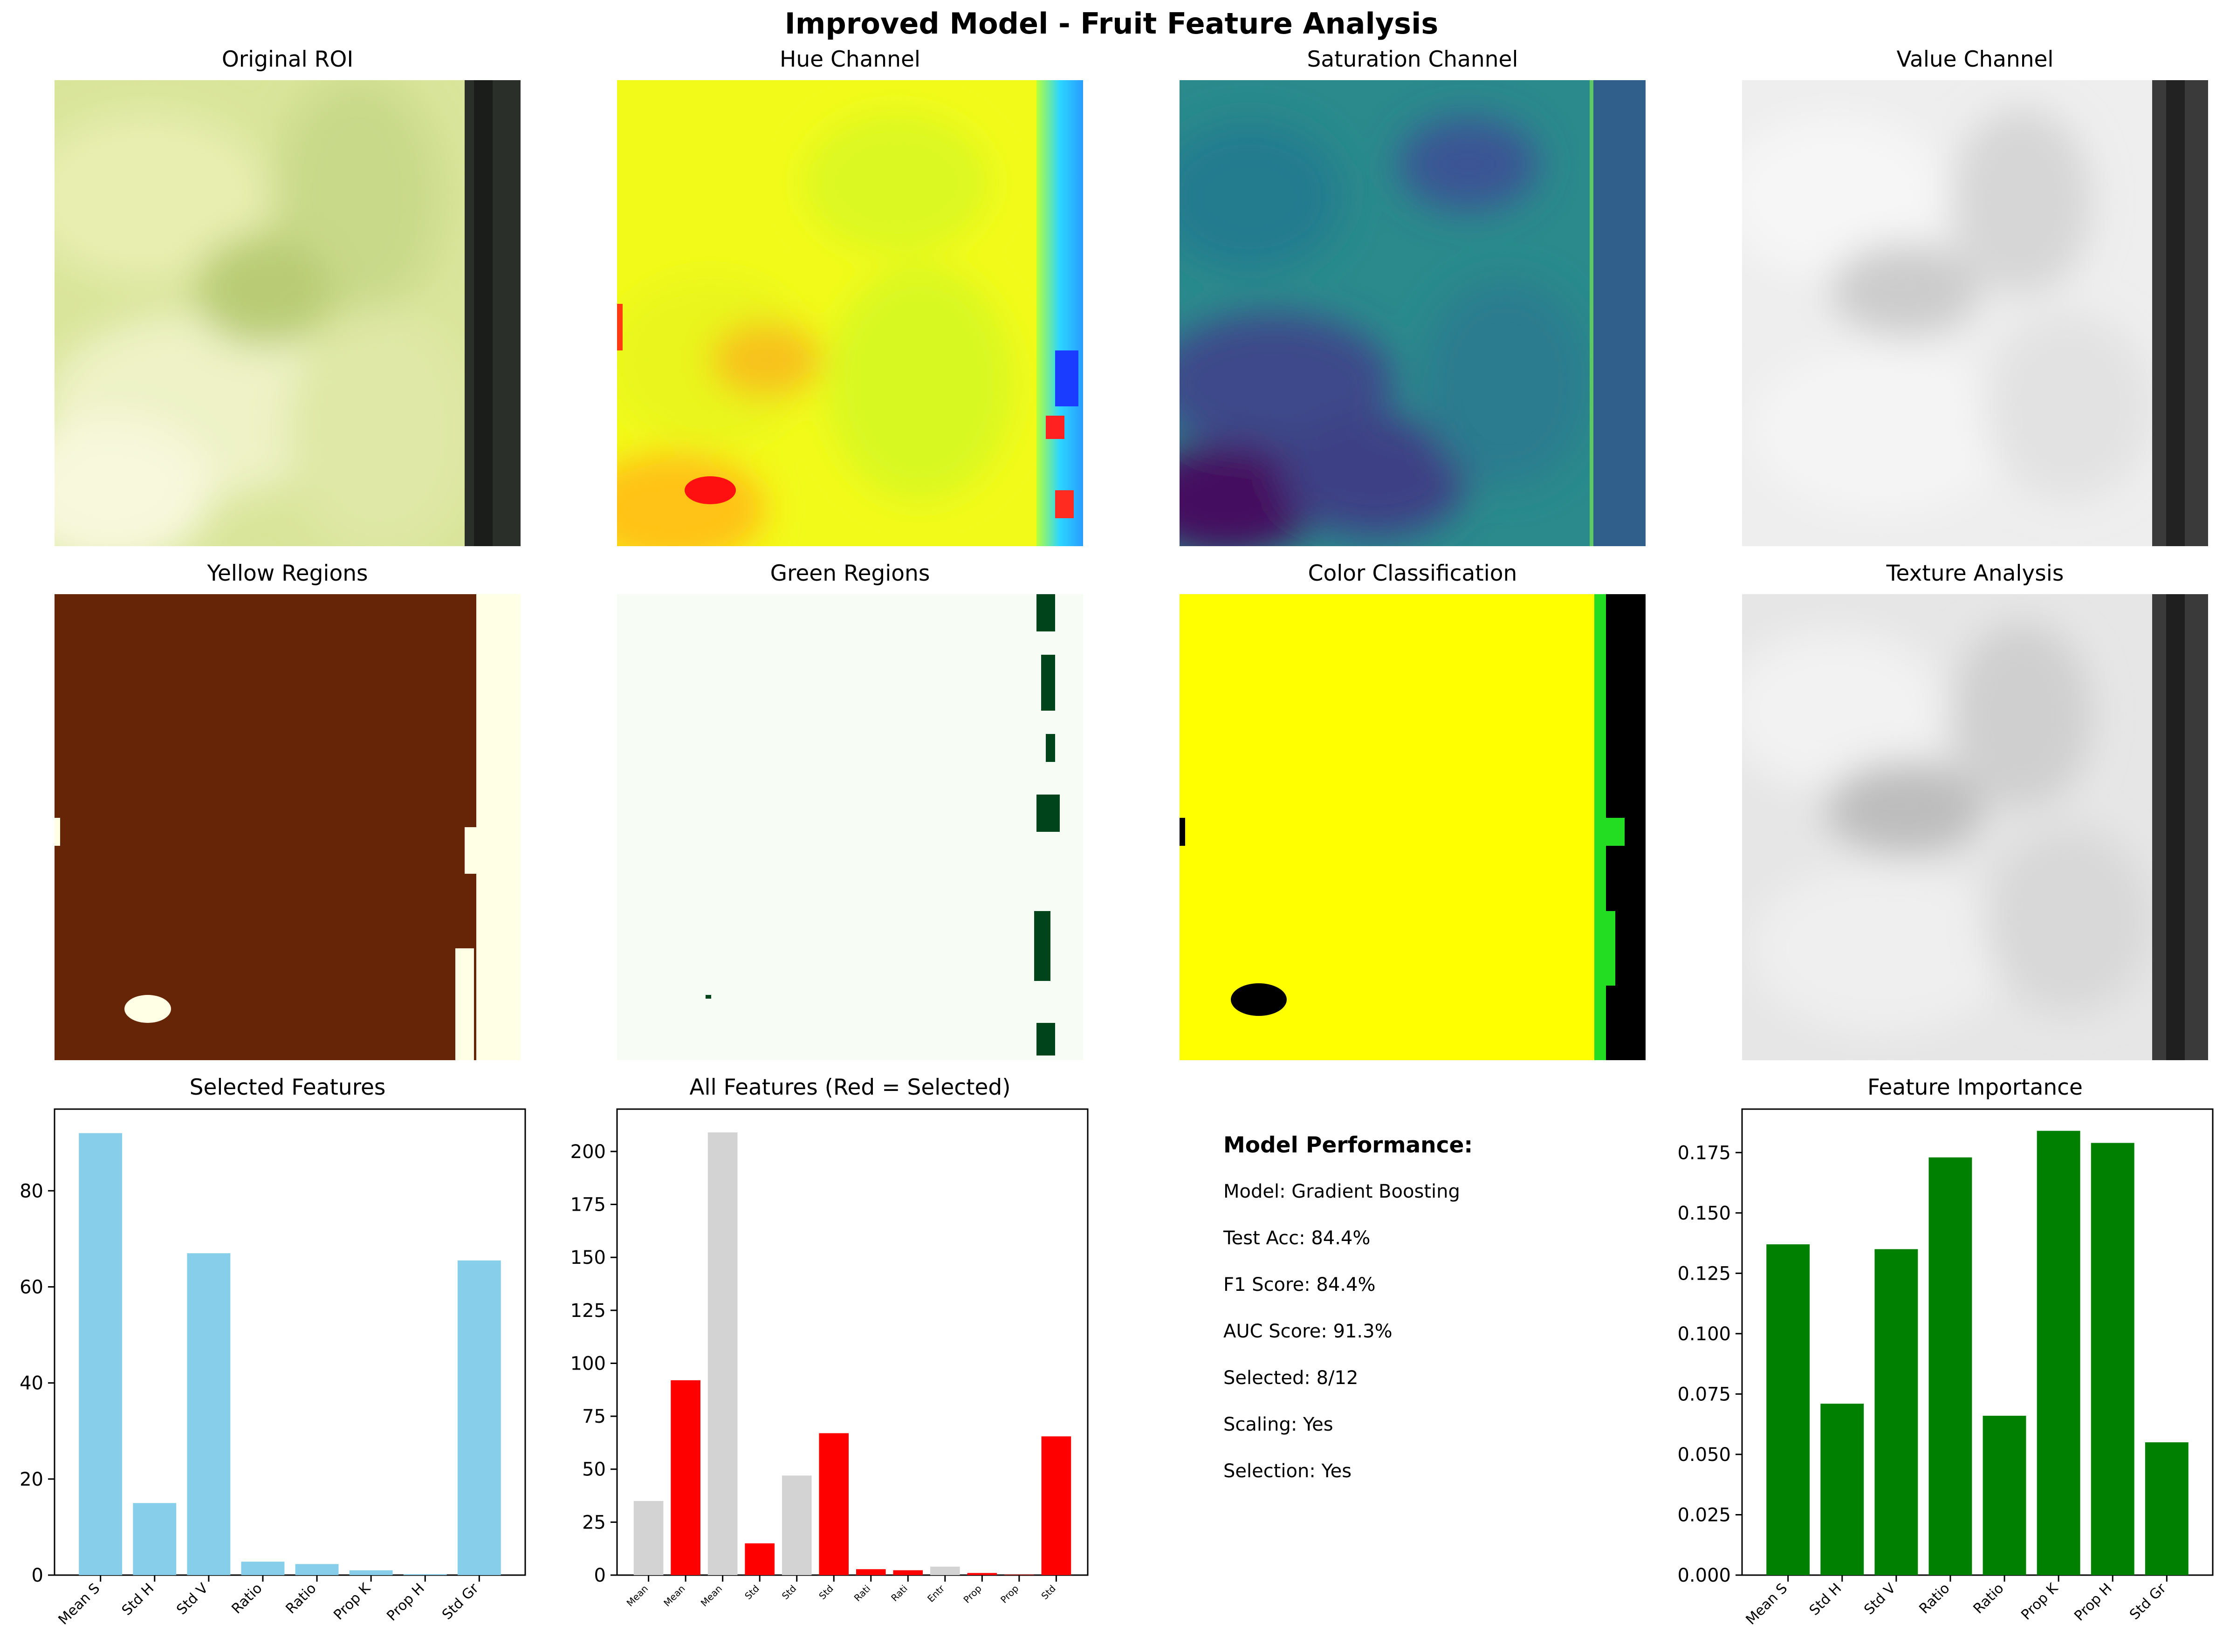 This screenshot has width=2223, height=1652. What do you see at coordinates (1704, 1515) in the screenshot?
I see `y-tick-label: 0.025` at bounding box center [1704, 1515].